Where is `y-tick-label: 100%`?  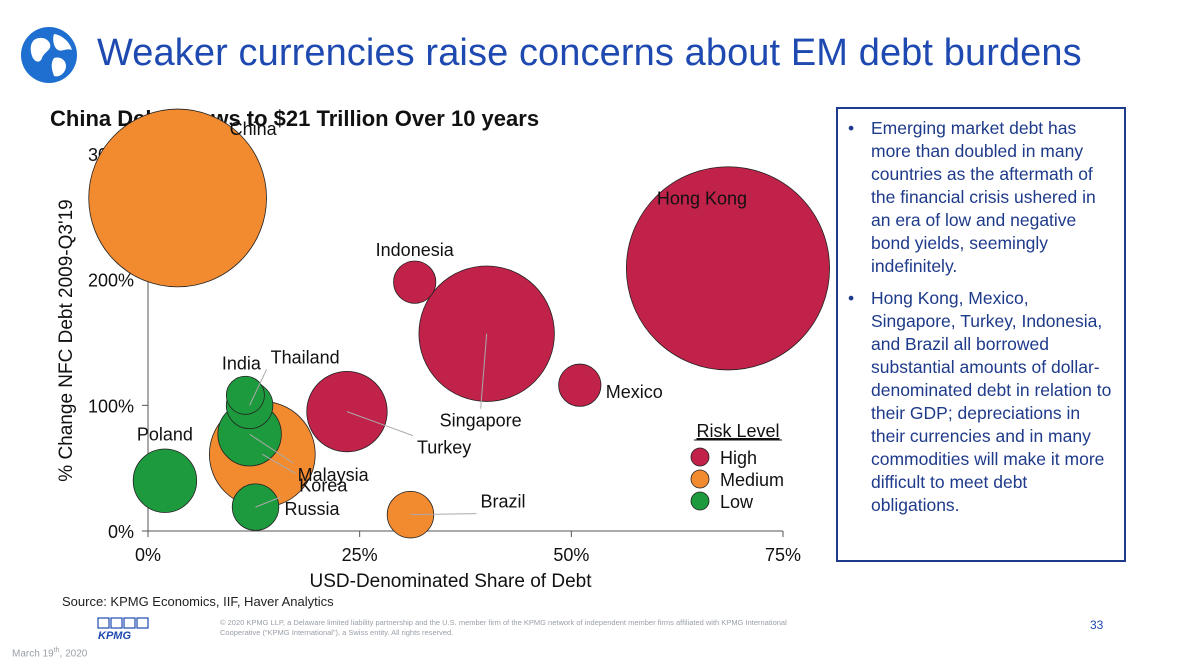
y-tick-label: 100% is located at coordinates (111, 406).